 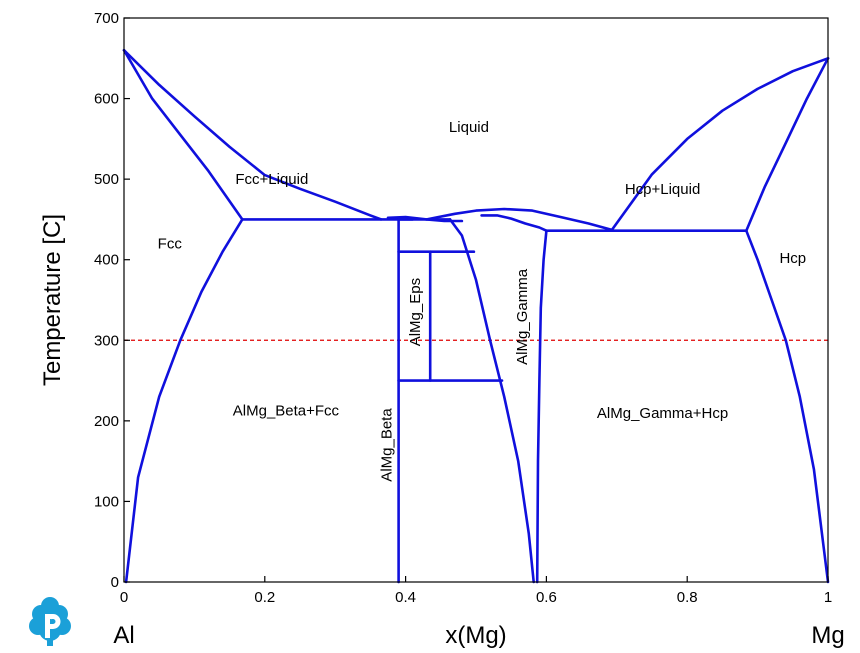 I want to click on logo-icon, so click(x=50, y=621).